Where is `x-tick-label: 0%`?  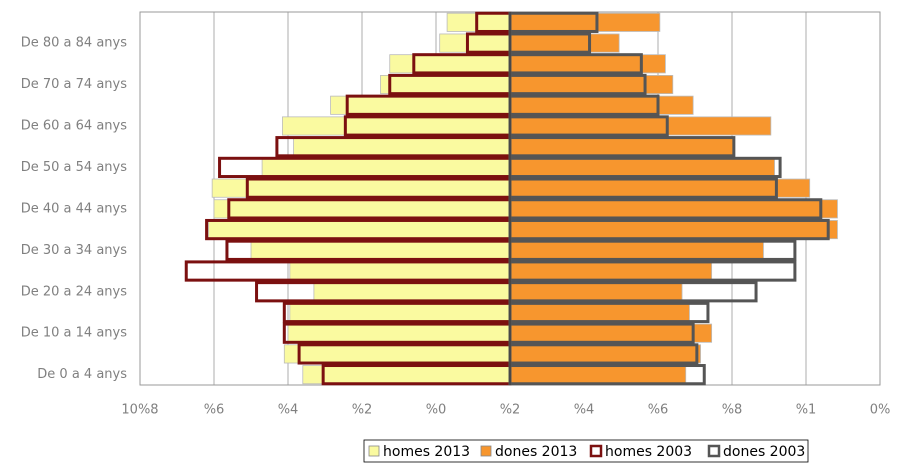
x-tick-label: 0% is located at coordinates (880, 410).